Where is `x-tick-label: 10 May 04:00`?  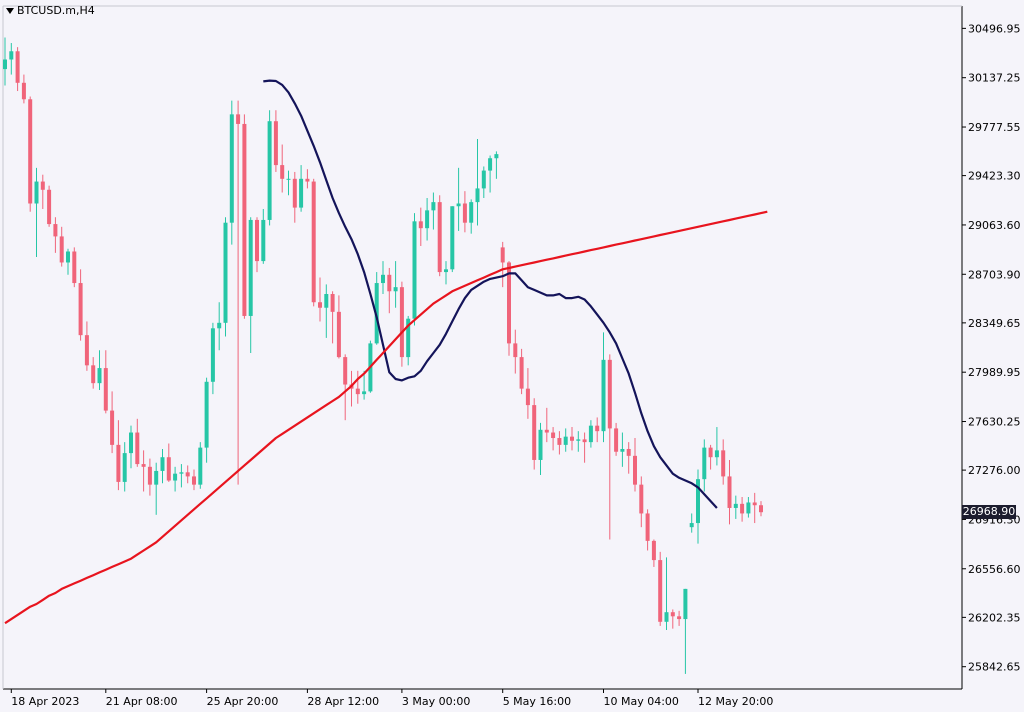 x-tick-label: 10 May 04:00 is located at coordinates (641, 701).